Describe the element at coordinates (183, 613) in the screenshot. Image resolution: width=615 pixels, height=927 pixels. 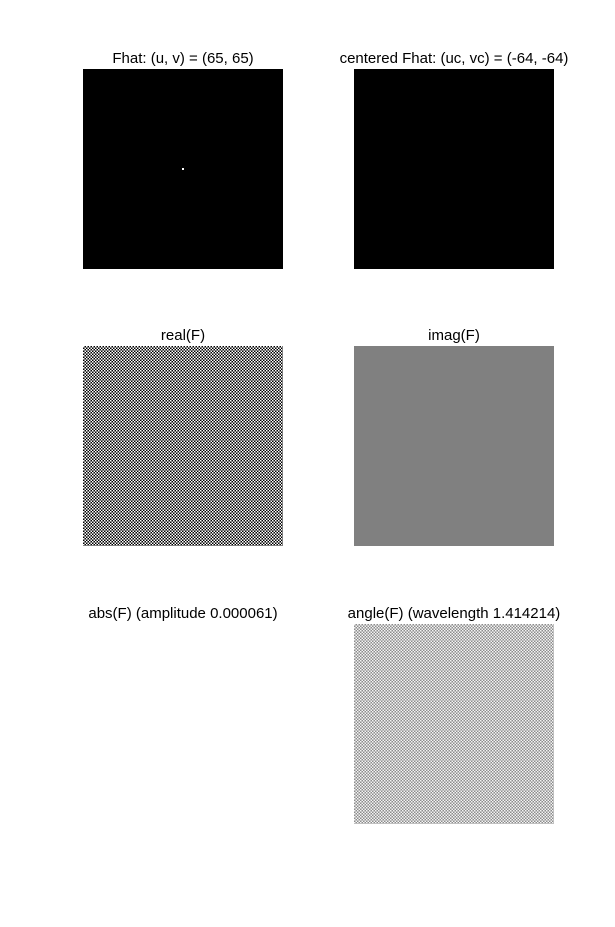
I see `panel-title-abs-f: abs(F) (amplitude 0.000061)` at that location.